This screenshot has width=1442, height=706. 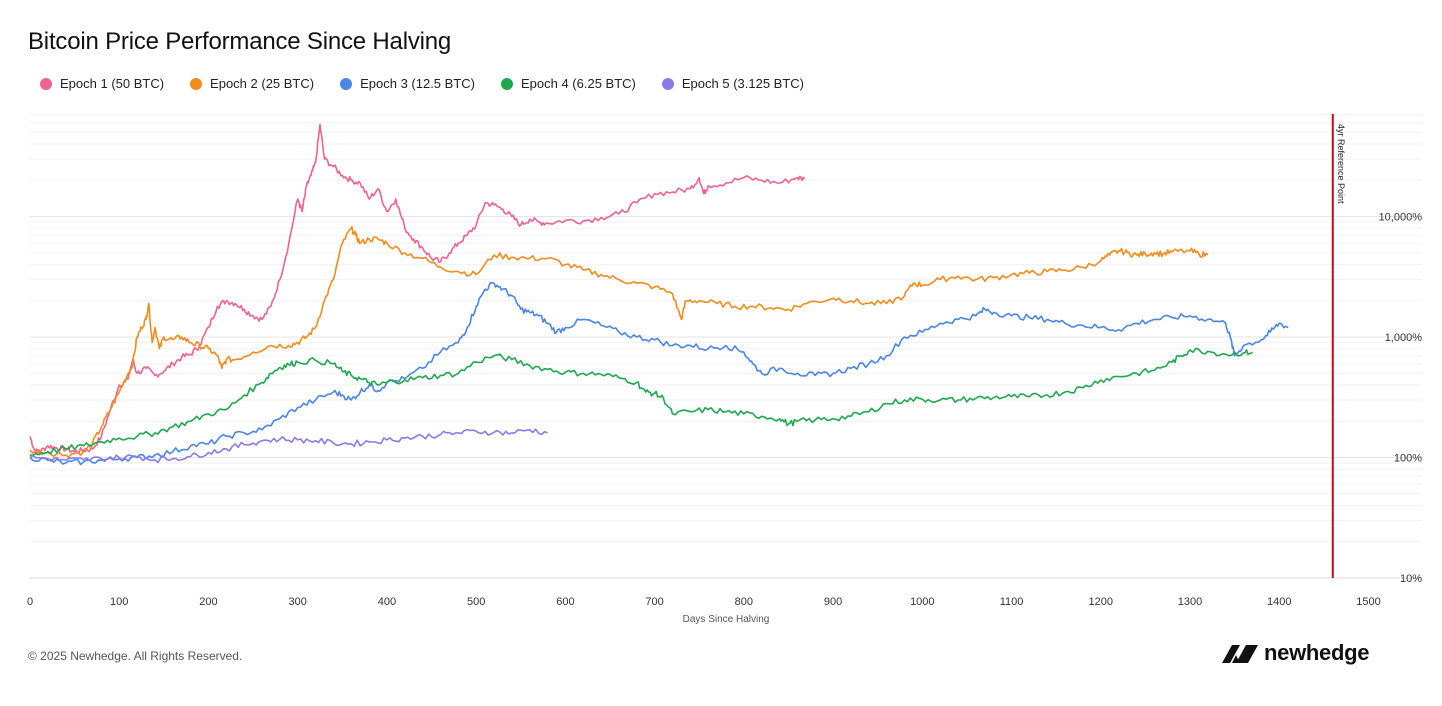 What do you see at coordinates (387, 602) in the screenshot?
I see `x-tick-label: 400` at bounding box center [387, 602].